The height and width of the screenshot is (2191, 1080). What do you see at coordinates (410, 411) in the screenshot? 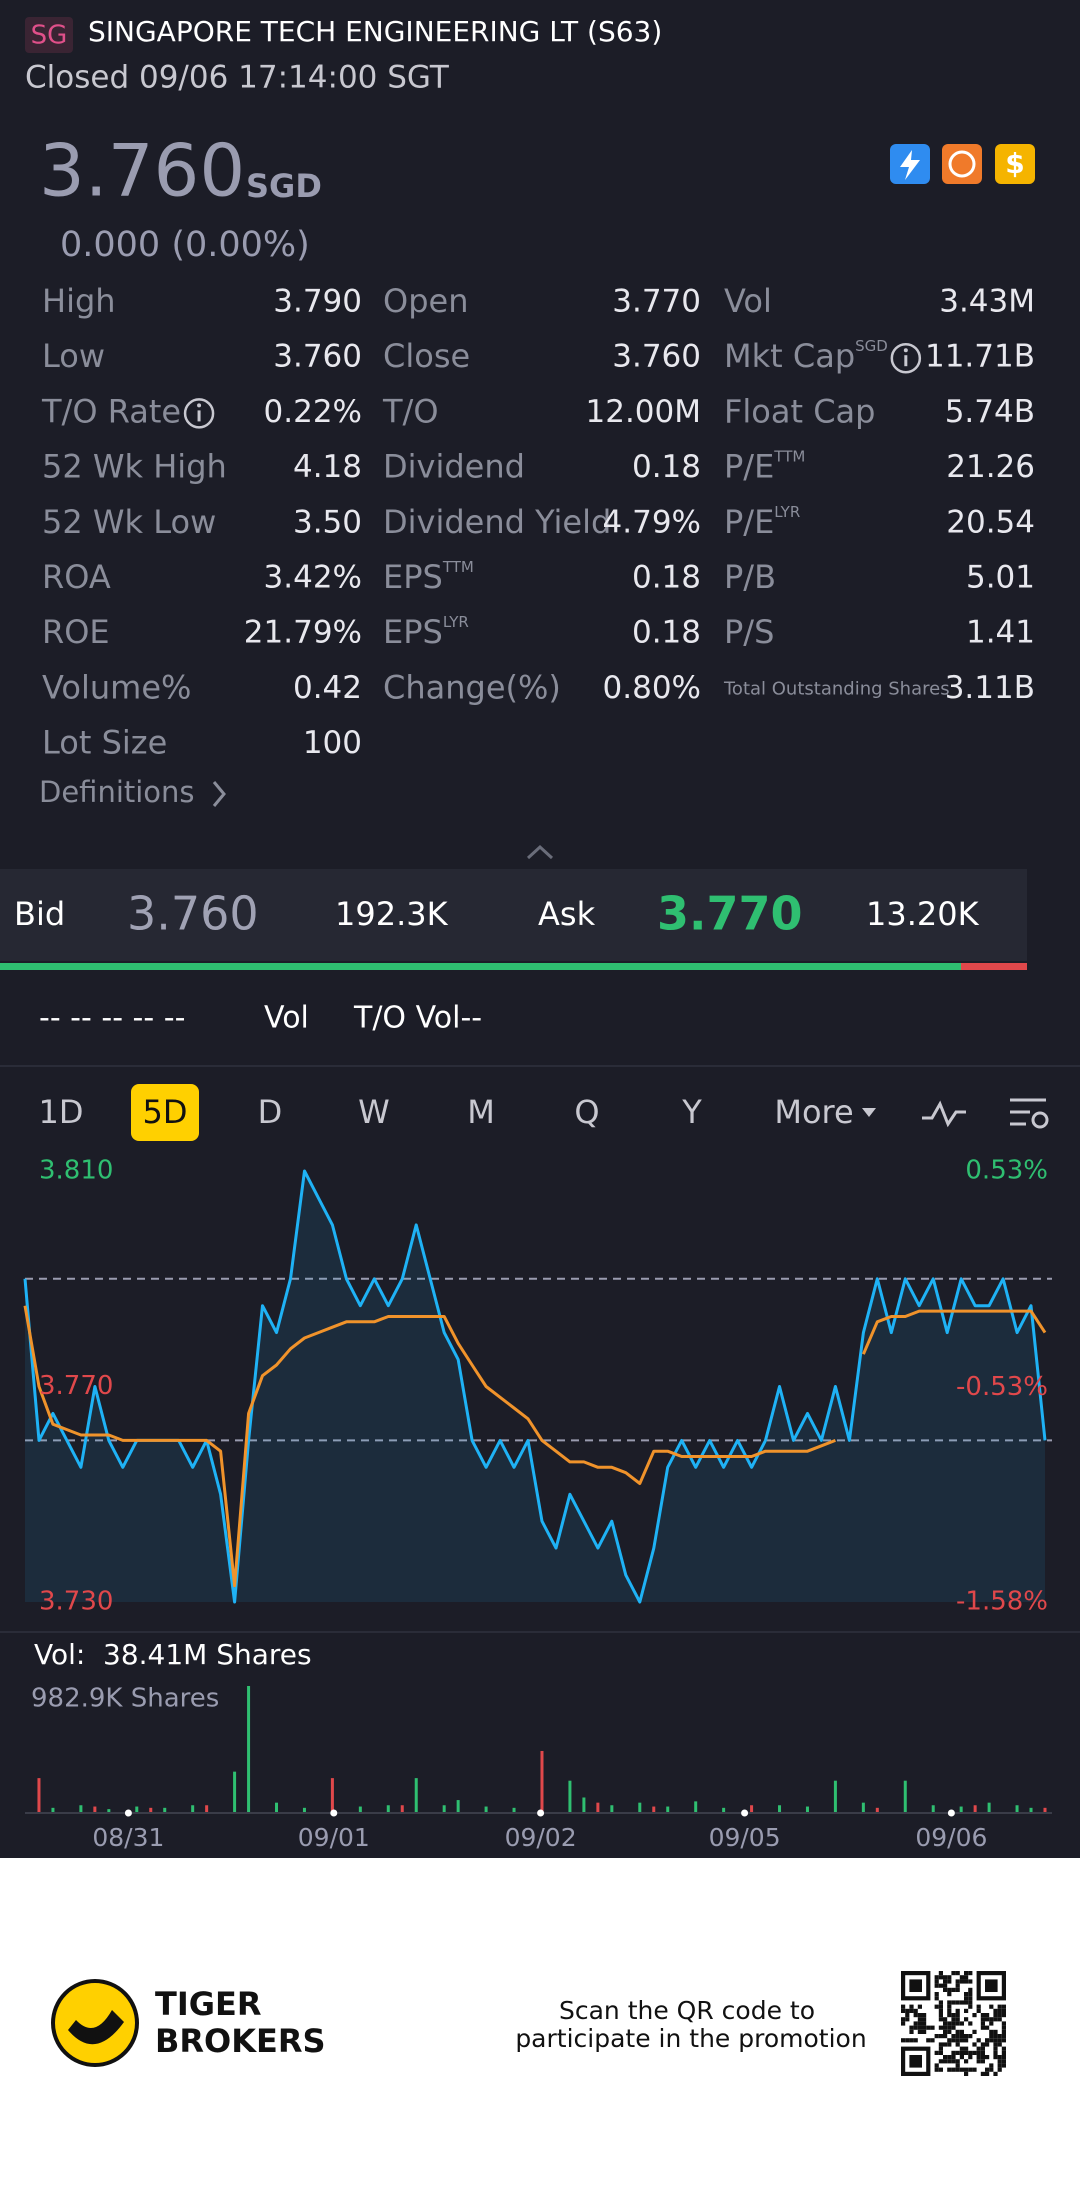
I see `stat-label-text: T/O` at bounding box center [410, 411].